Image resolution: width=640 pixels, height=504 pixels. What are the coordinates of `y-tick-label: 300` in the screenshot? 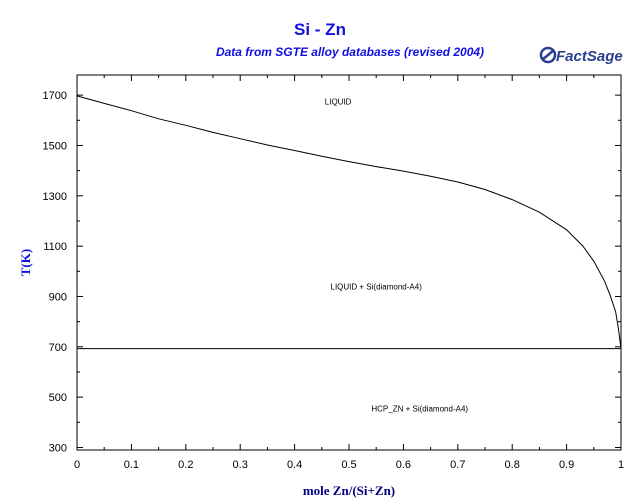 It's located at (58, 448).